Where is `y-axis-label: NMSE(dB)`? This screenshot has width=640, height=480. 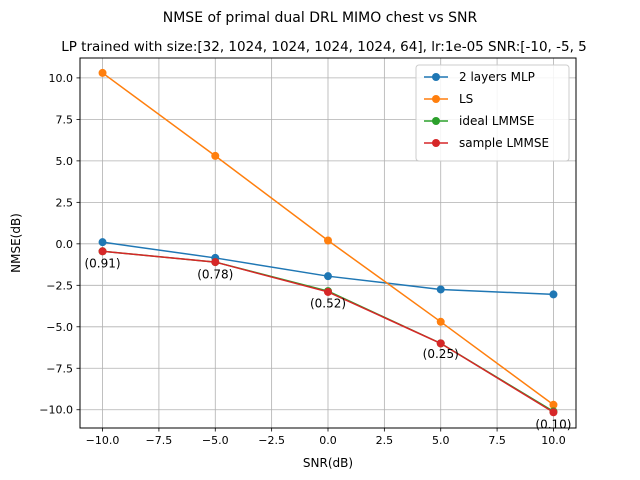
y-axis-label: NMSE(dB) is located at coordinates (16, 243).